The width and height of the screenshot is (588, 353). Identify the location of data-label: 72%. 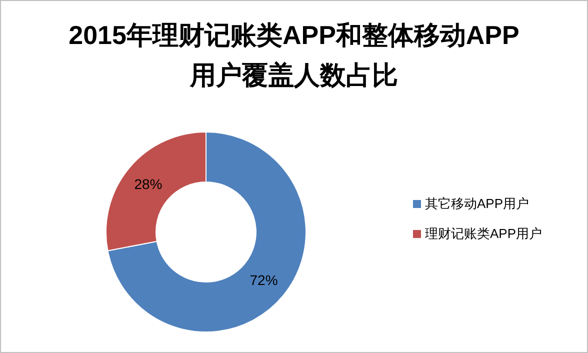
(264, 280).